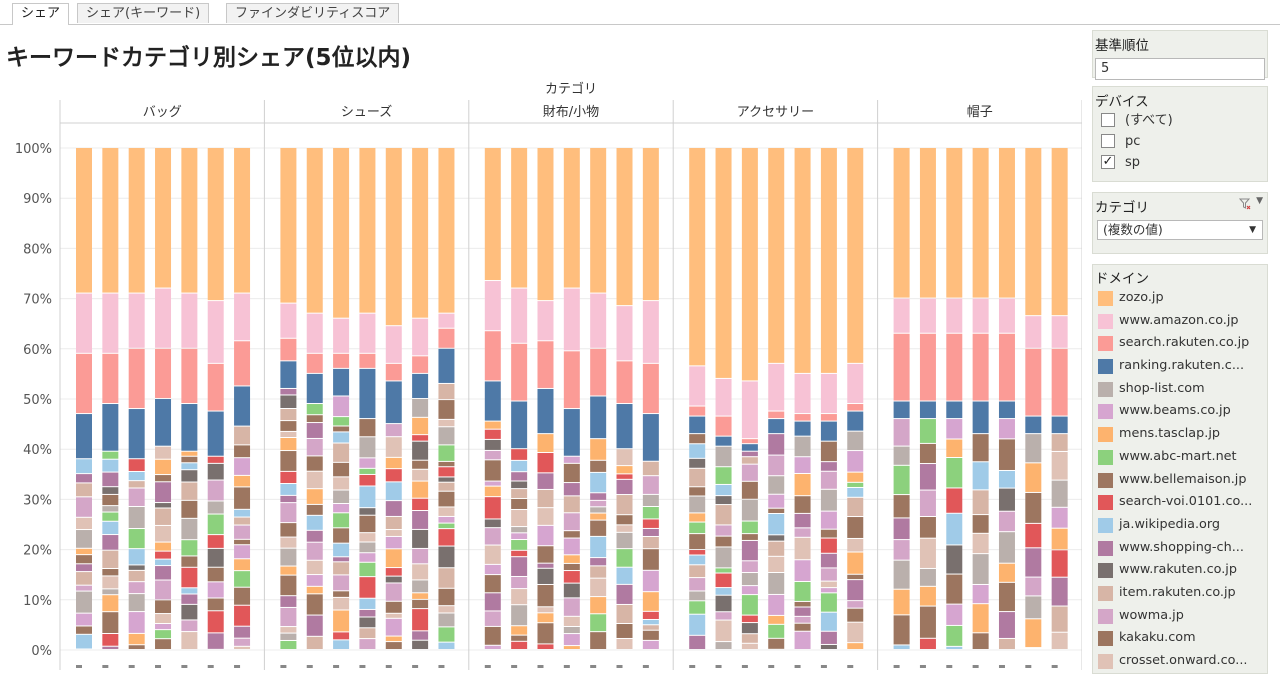  What do you see at coordinates (1180, 321) in the screenshot?
I see `legend-item: www.amazon.co.jp` at bounding box center [1180, 321].